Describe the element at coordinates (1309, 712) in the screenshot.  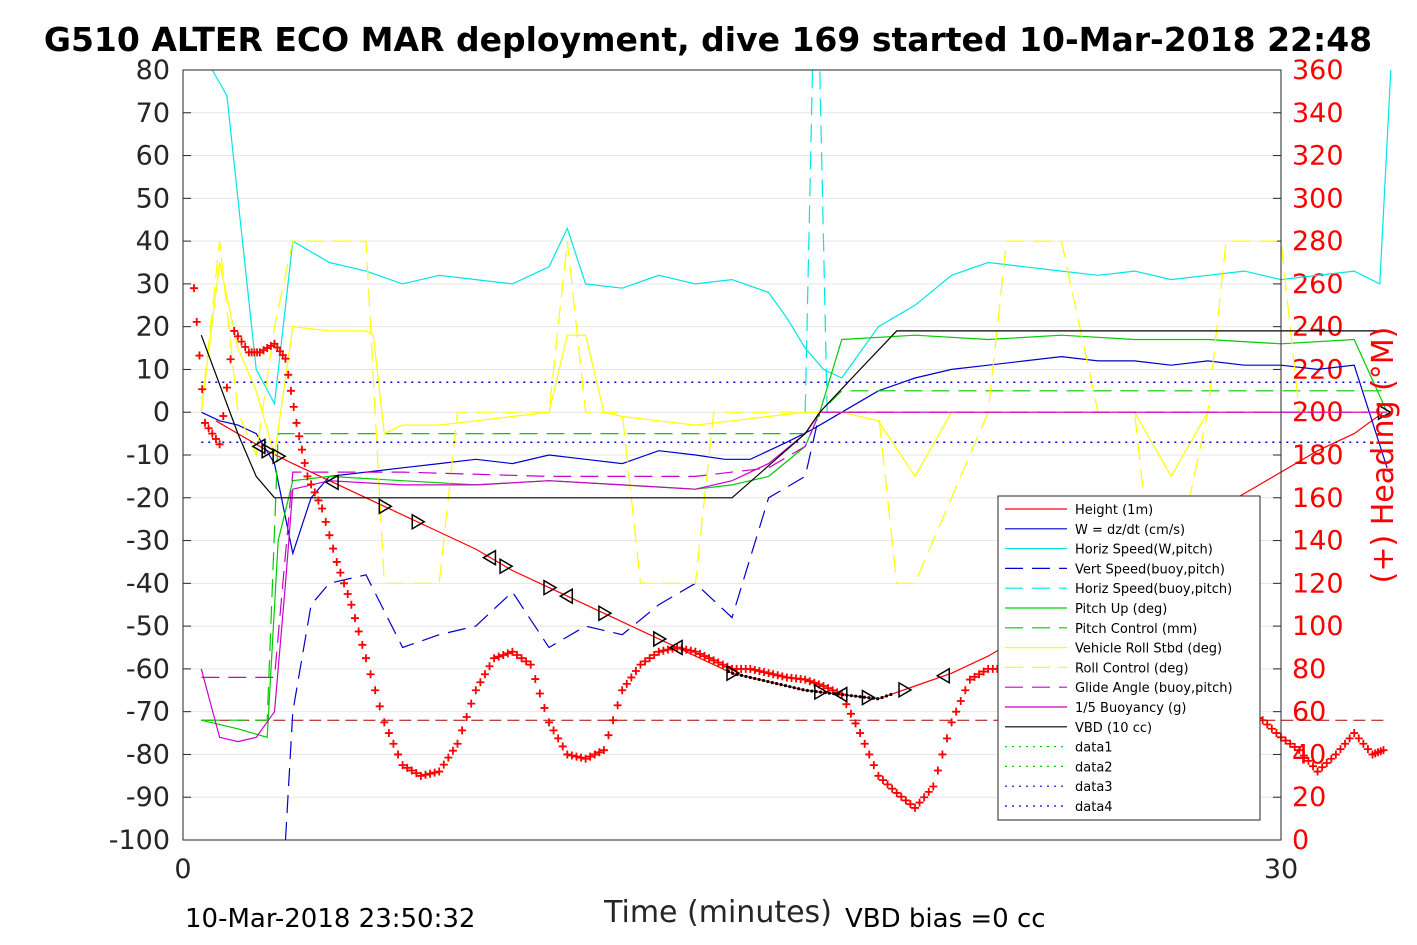
I see `y-right-tick-label: 60` at that location.